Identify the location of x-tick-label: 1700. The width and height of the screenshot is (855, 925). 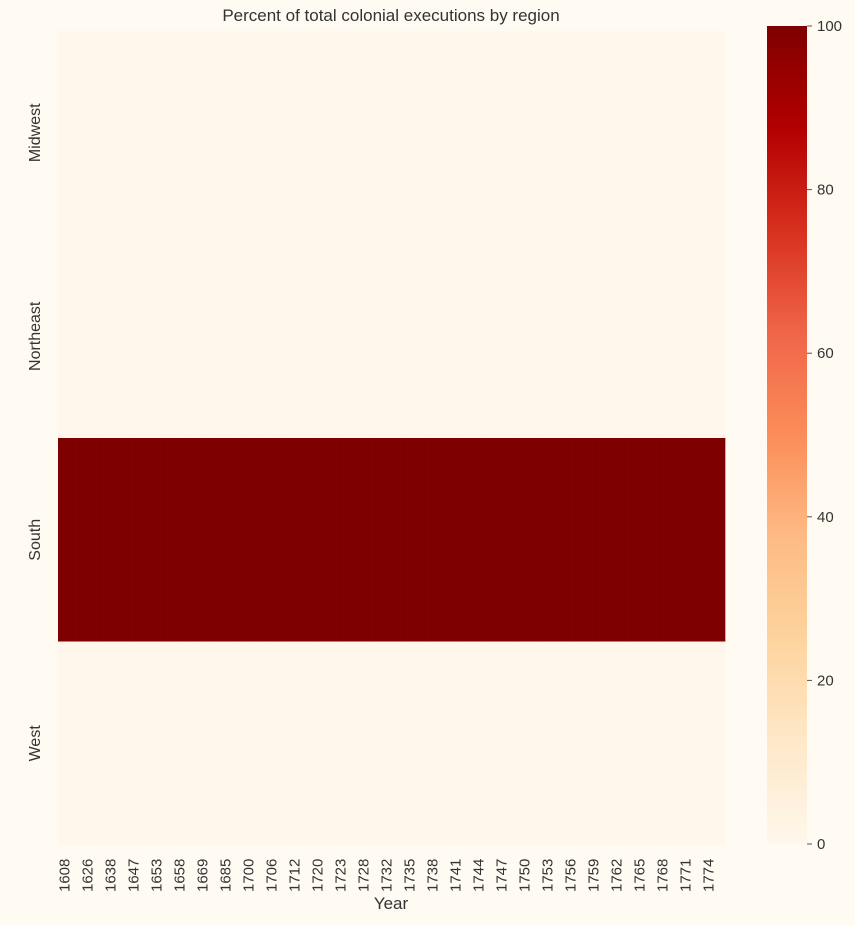
(249, 875).